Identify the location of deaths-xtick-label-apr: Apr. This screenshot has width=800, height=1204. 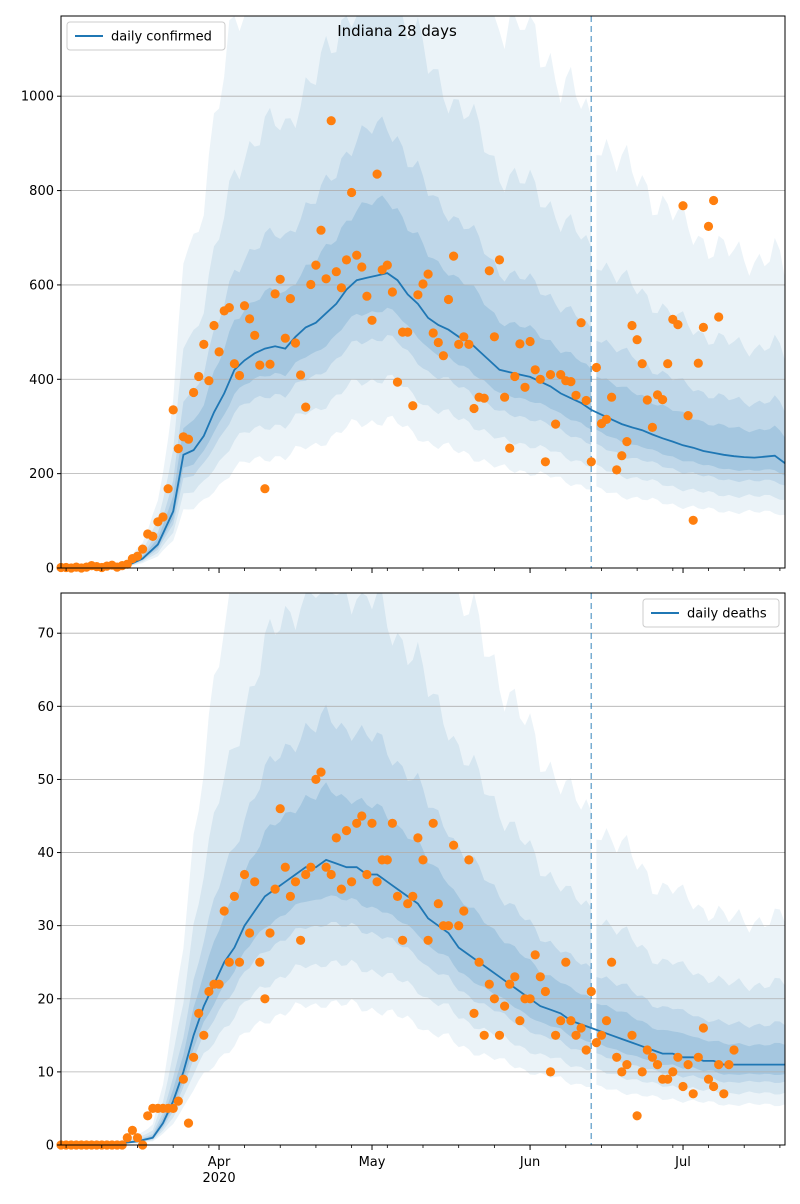
(219, 1162).